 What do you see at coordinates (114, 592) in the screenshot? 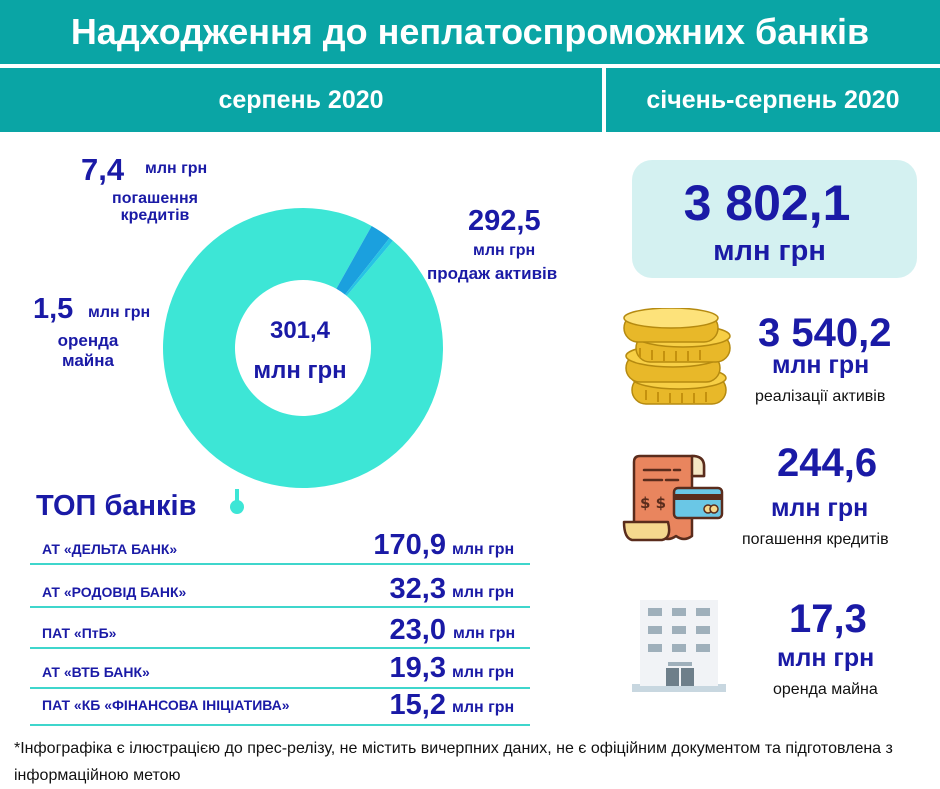
I see `bank-name-2: АТ «РОДОВІД БАНК»` at bounding box center [114, 592].